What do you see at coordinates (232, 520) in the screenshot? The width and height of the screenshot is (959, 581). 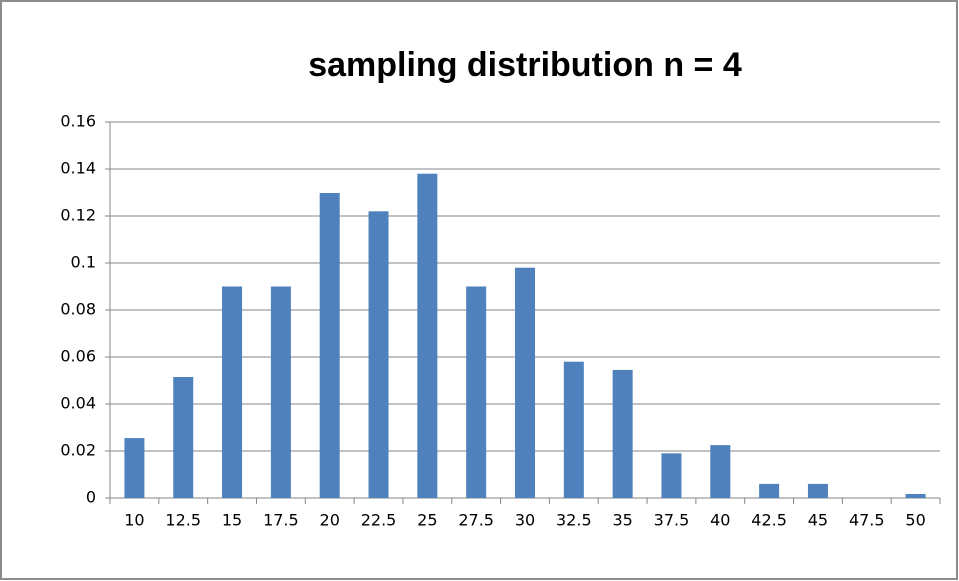 I see `x-tick-label: 15` at bounding box center [232, 520].